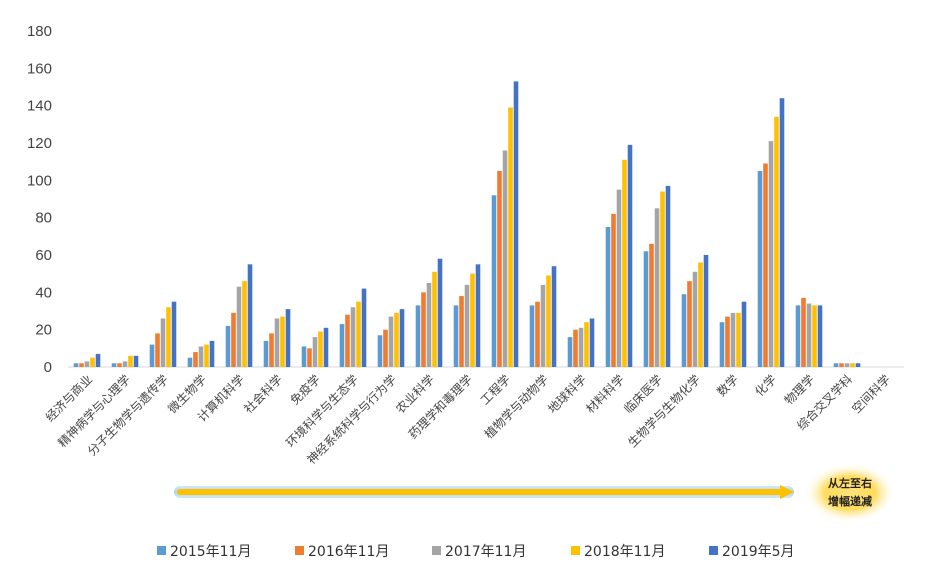 The width and height of the screenshot is (933, 572). Describe the element at coordinates (48, 367) in the screenshot. I see `y-tick-label: 0` at that location.